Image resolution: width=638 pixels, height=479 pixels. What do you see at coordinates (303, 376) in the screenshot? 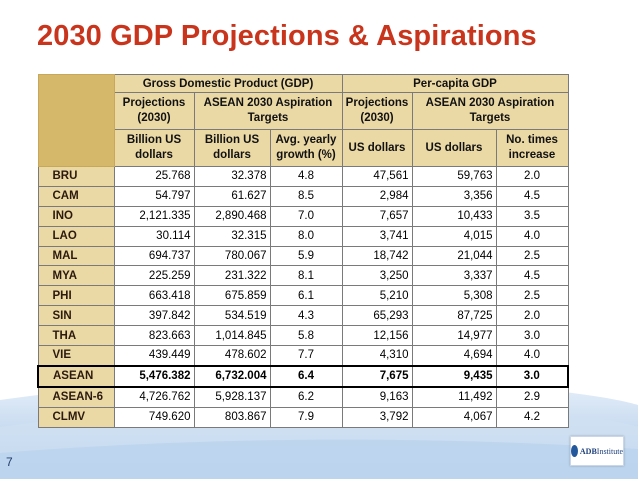
I see `table-row: ASEAN 5,476.382 6,732.004 6.4 7,675 9,435 3.0` at bounding box center [303, 376].